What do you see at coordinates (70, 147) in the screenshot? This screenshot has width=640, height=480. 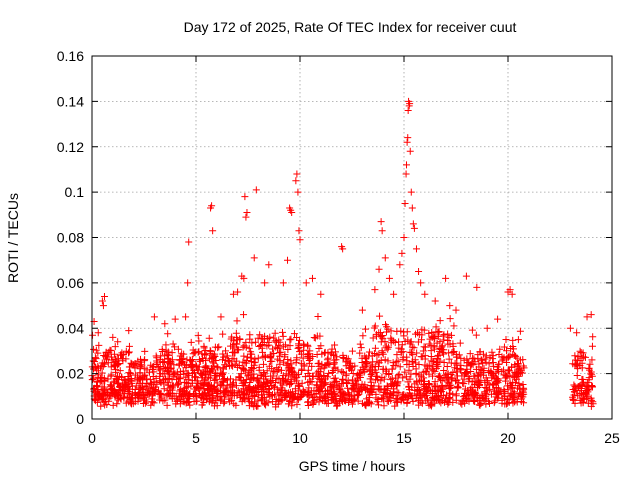 I see `y-tick-label: 0.12` at bounding box center [70, 147].